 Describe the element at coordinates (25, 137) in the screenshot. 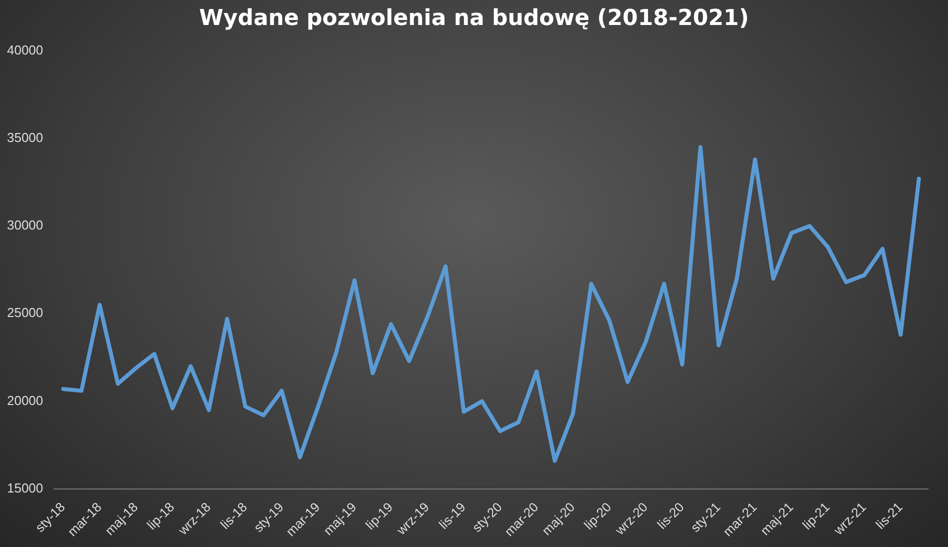

I see `y-tick-label: 35000` at that location.